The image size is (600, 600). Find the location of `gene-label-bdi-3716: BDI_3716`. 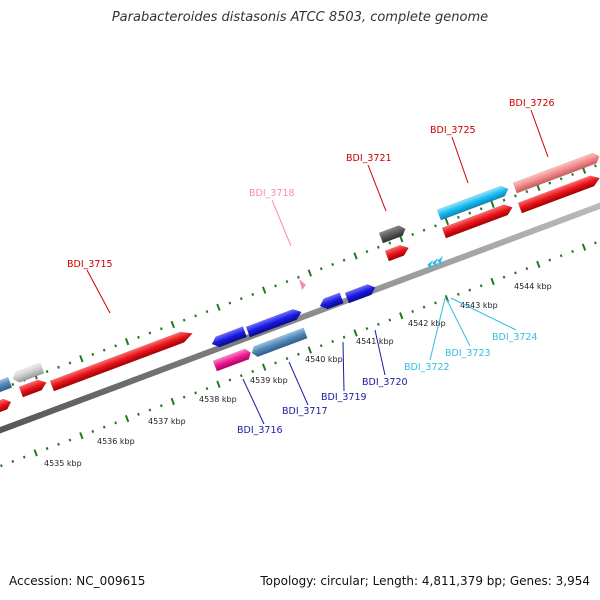

gene-label-bdi-3716: BDI_3716 is located at coordinates (260, 430).